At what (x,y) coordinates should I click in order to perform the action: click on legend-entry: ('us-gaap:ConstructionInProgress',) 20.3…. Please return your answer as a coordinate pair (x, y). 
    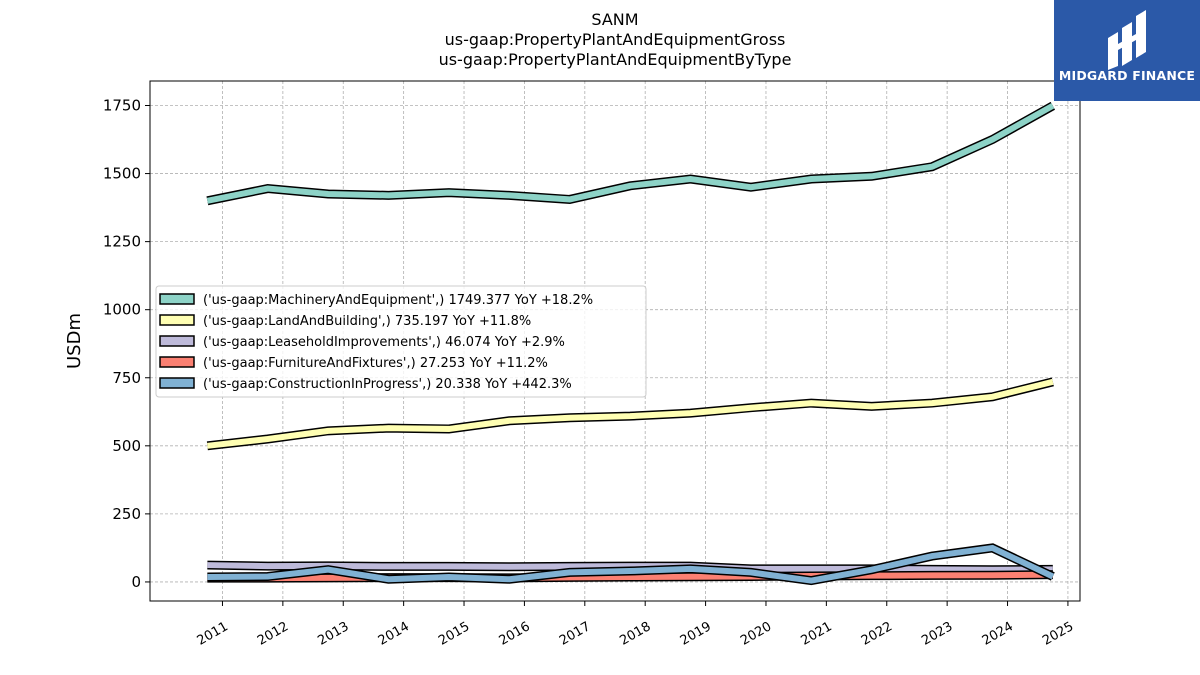
    Looking at the image, I should click on (387, 384).